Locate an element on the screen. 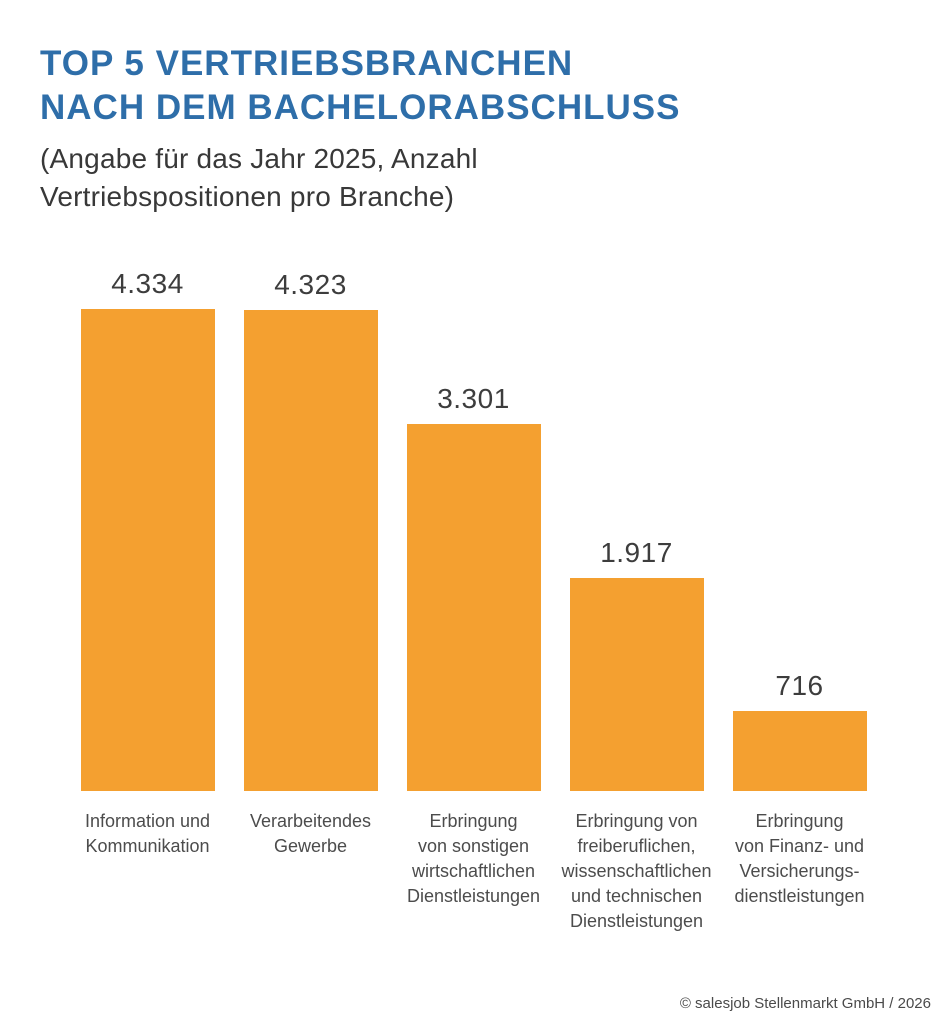  bar-value-label: 4.334 is located at coordinates (147, 283).